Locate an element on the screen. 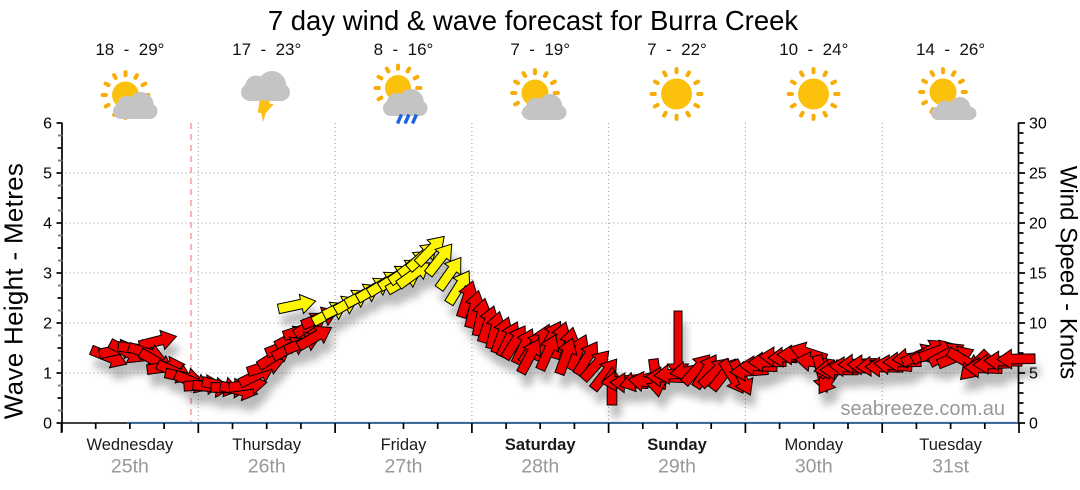  svg-text: Tuesday is located at coordinates (950, 445).